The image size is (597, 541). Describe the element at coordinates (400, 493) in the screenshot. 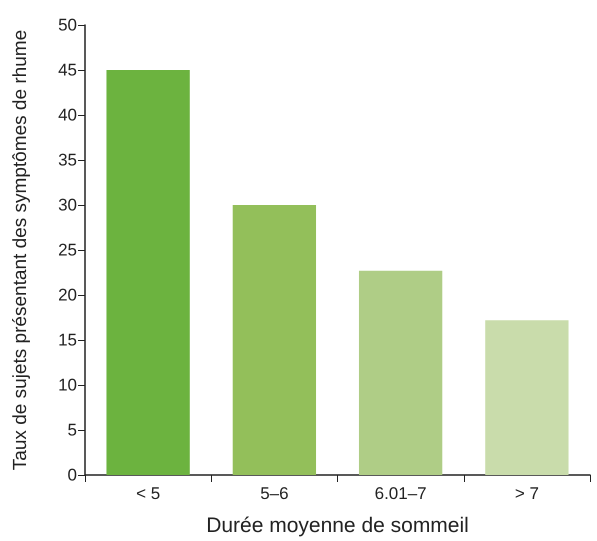

I see `x-tick-label: 6.01–7` at that location.